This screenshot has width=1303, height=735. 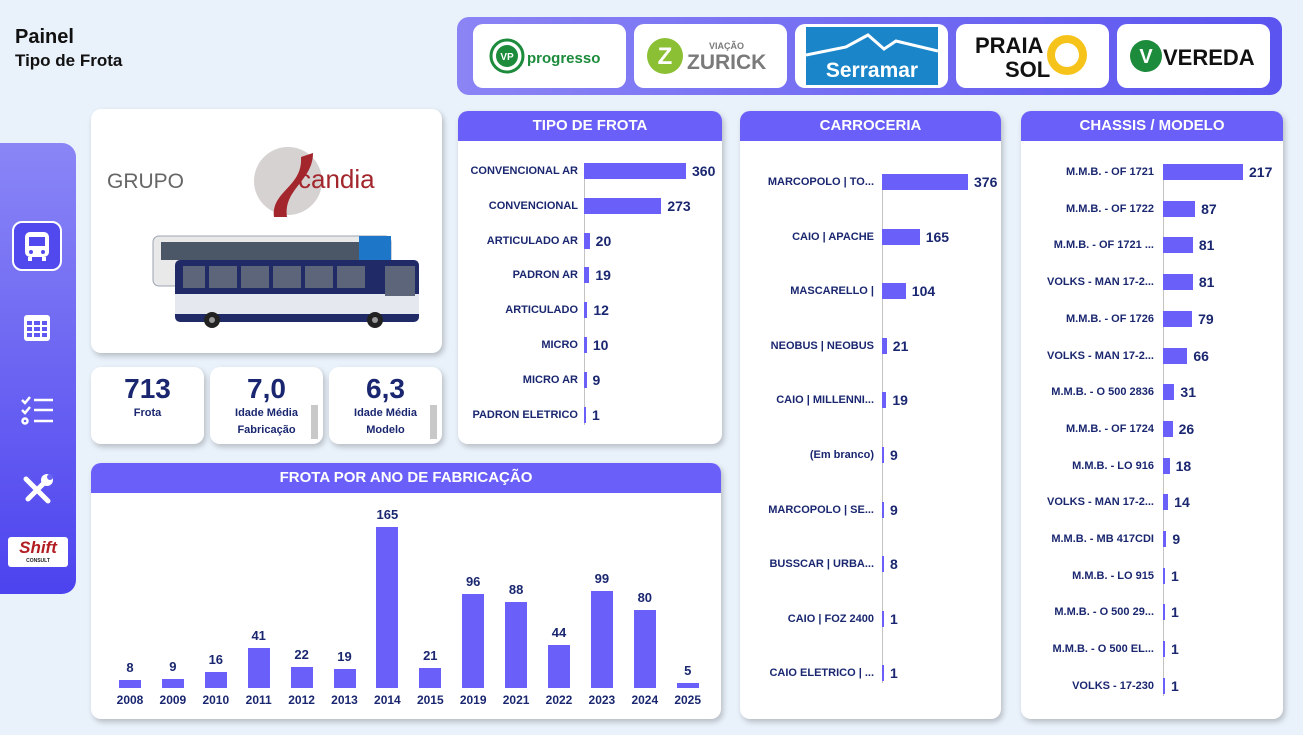 I want to click on company-card: GRUPO candia, so click(x=266, y=231).